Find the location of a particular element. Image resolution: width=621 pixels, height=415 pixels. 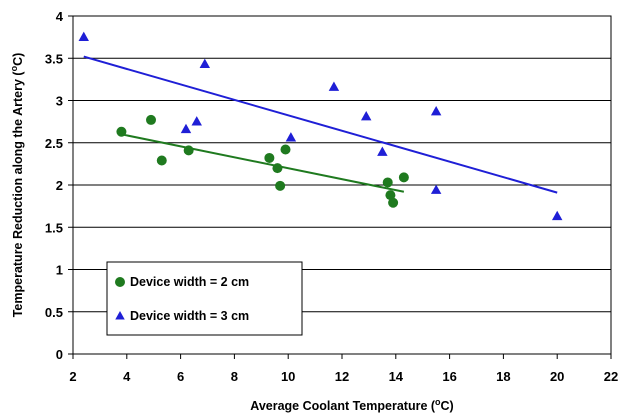

x-axis-title-unit: C) is located at coordinates (447, 406).